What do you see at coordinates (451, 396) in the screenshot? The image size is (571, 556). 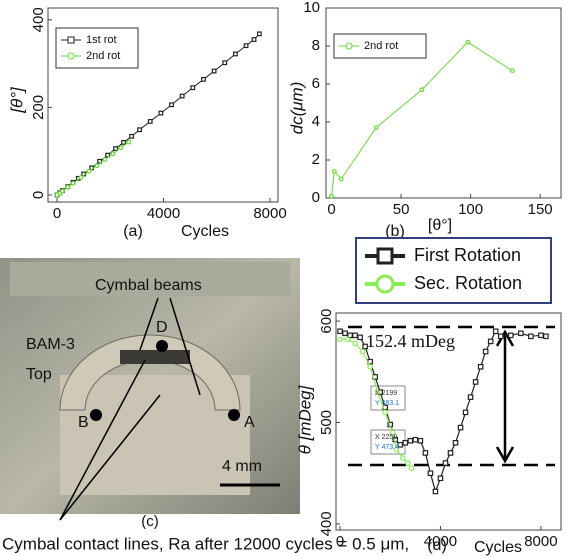 I see `panel-d-decor` at bounding box center [451, 396].